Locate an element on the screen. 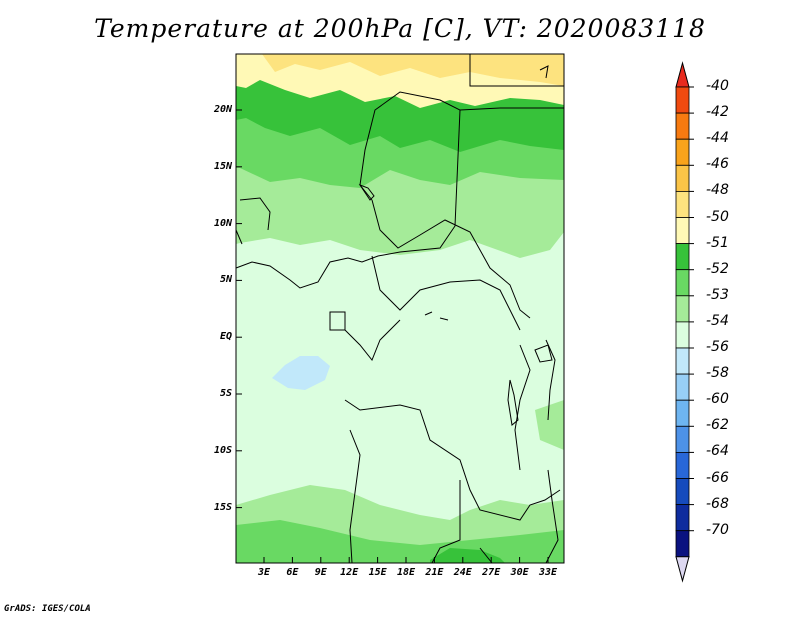  lon-label: 12E is located at coordinates (349, 572).